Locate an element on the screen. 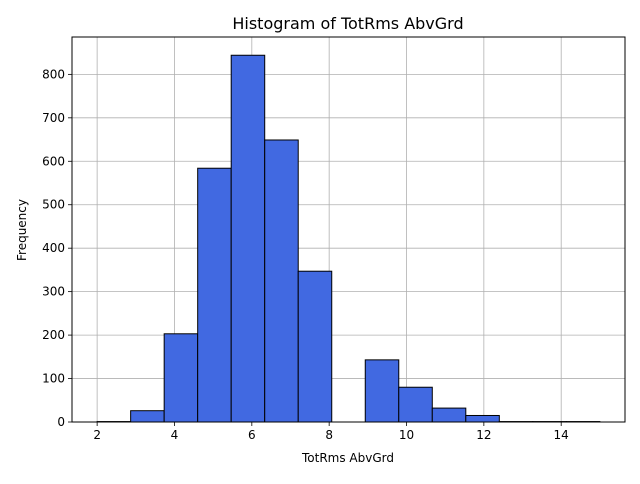 The width and height of the screenshot is (640, 484). y-tick-label: 100 is located at coordinates (53, 379).